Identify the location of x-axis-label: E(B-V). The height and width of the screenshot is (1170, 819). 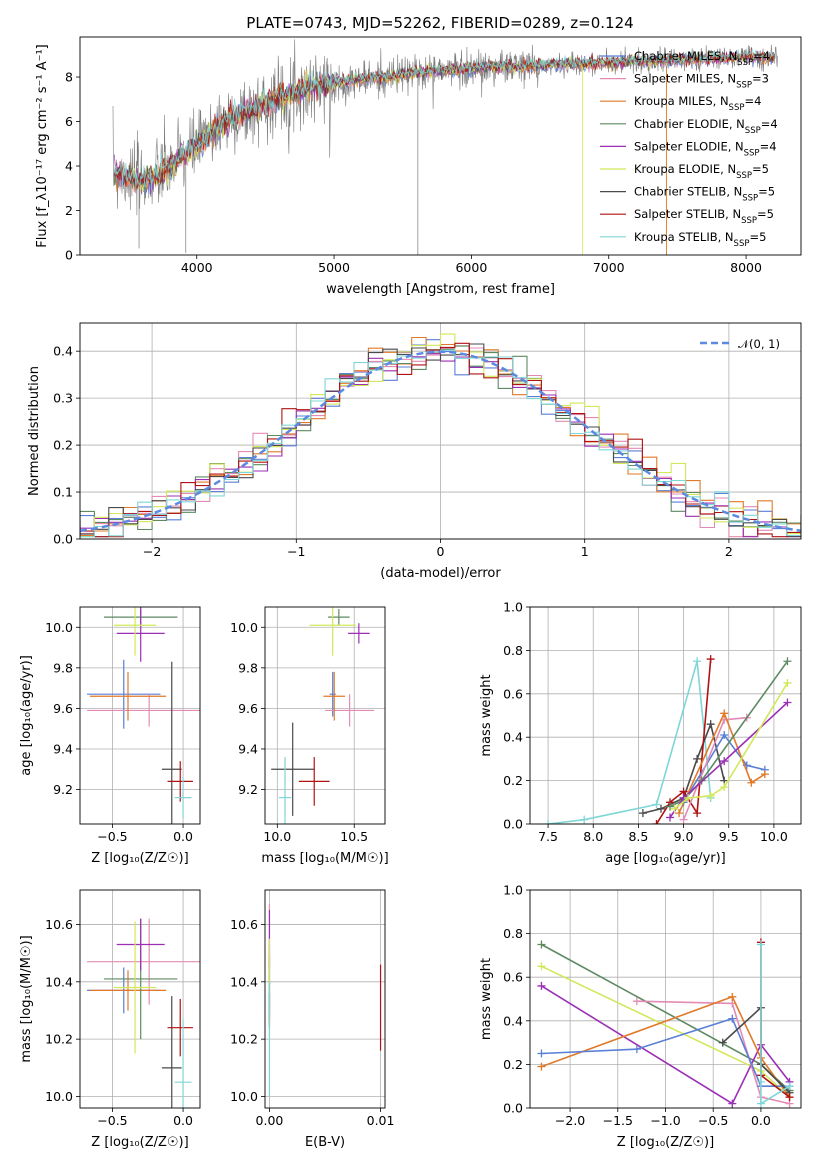
(325, 1142).